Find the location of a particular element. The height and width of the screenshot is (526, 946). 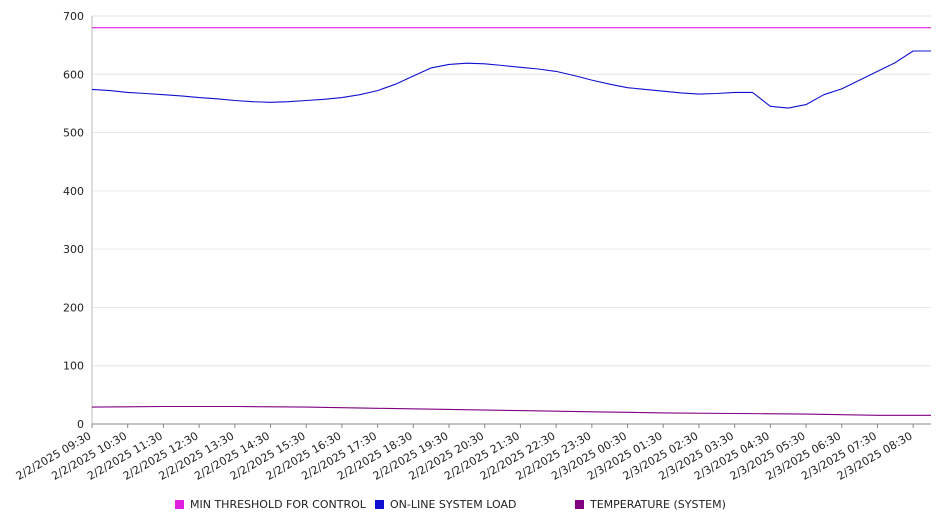

legend-item-temperature: TEMPERATURE (SYSTEM) is located at coordinates (650, 504).